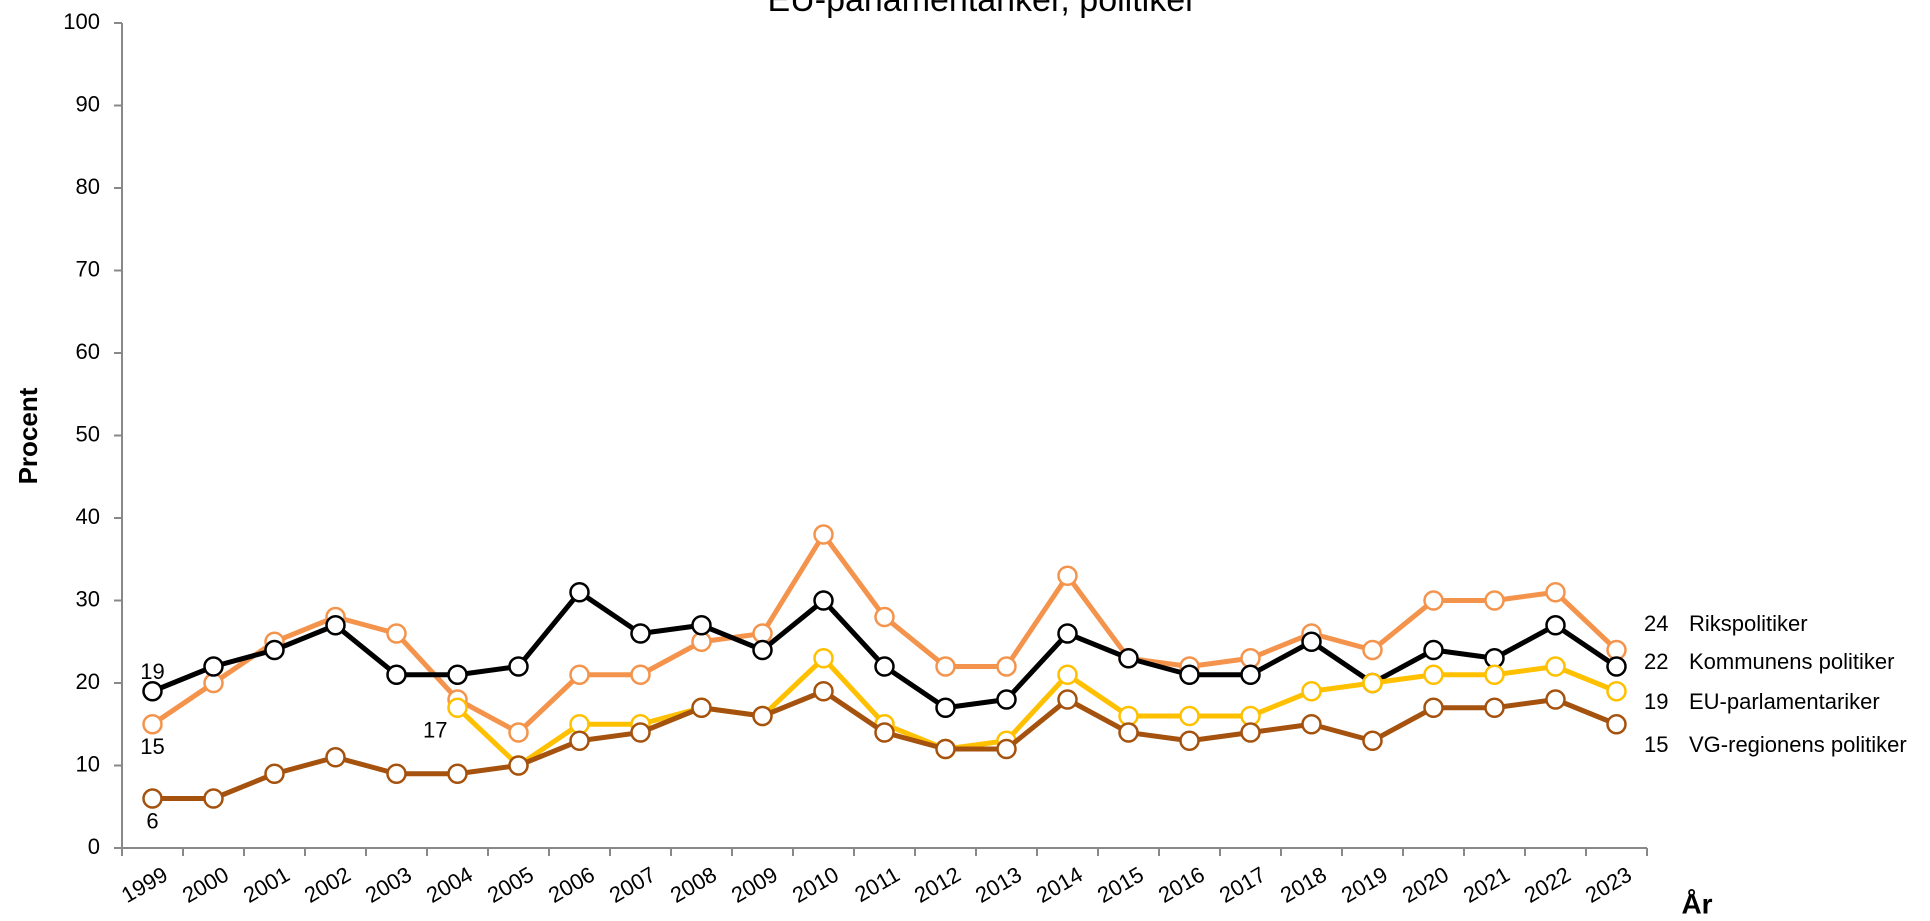 The width and height of the screenshot is (1930, 921). I want to click on x-tick-label: 2018, so click(1303, 885).